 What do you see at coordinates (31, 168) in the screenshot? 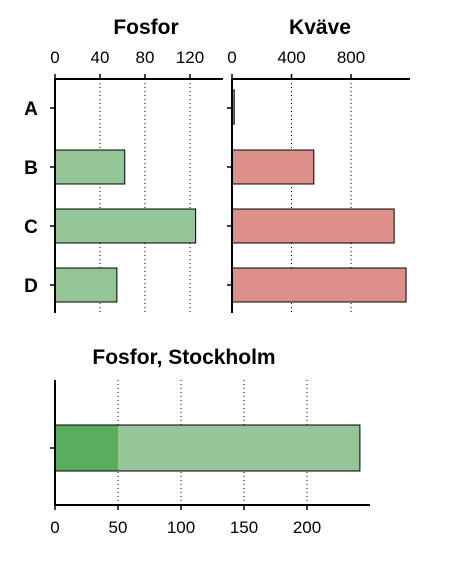
I see `category-label-b: B` at bounding box center [31, 168].